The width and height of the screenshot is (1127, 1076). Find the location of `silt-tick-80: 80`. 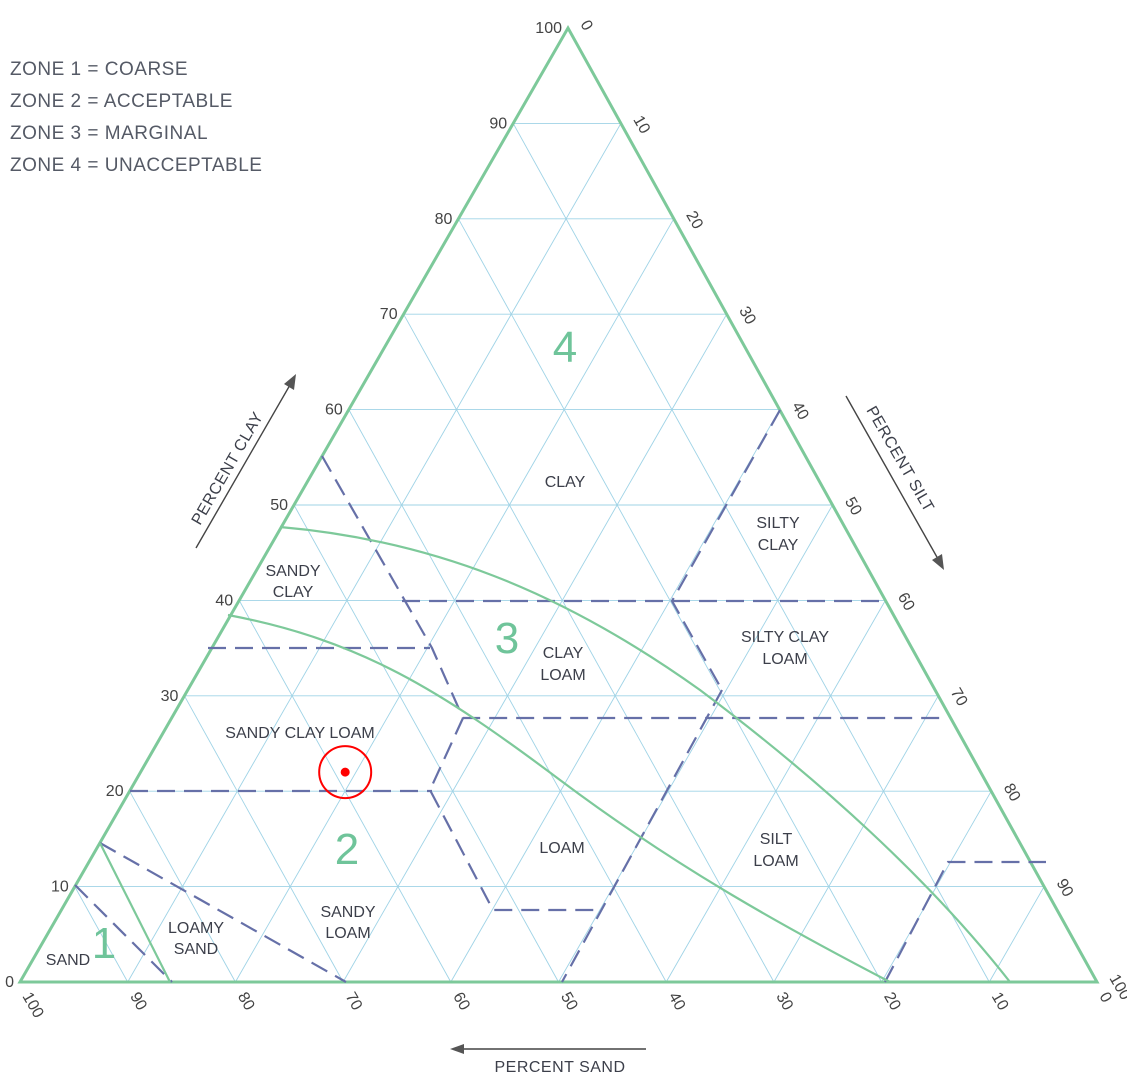

silt-tick-80: 80 is located at coordinates (1012, 793).